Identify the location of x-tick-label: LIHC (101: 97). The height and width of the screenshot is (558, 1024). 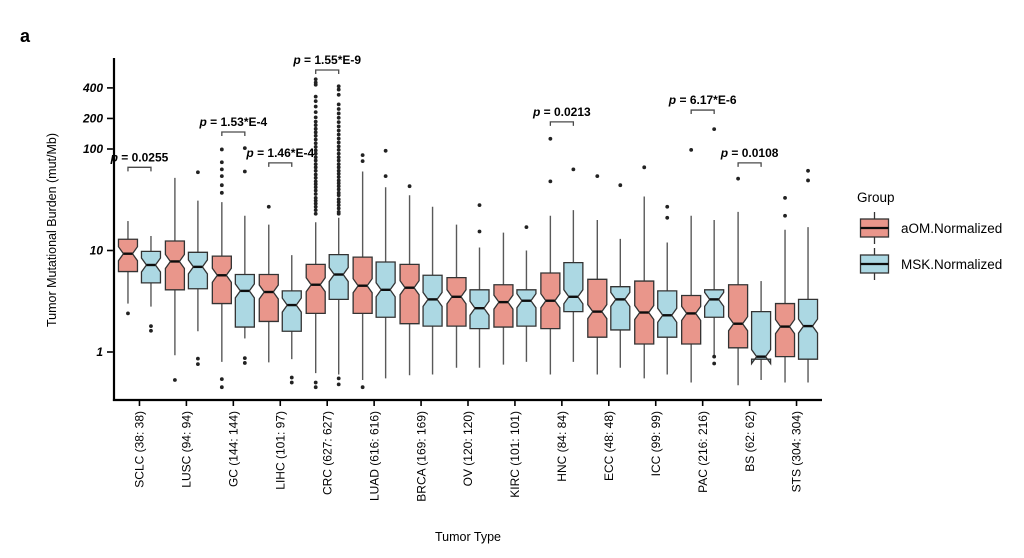
(280, 450).